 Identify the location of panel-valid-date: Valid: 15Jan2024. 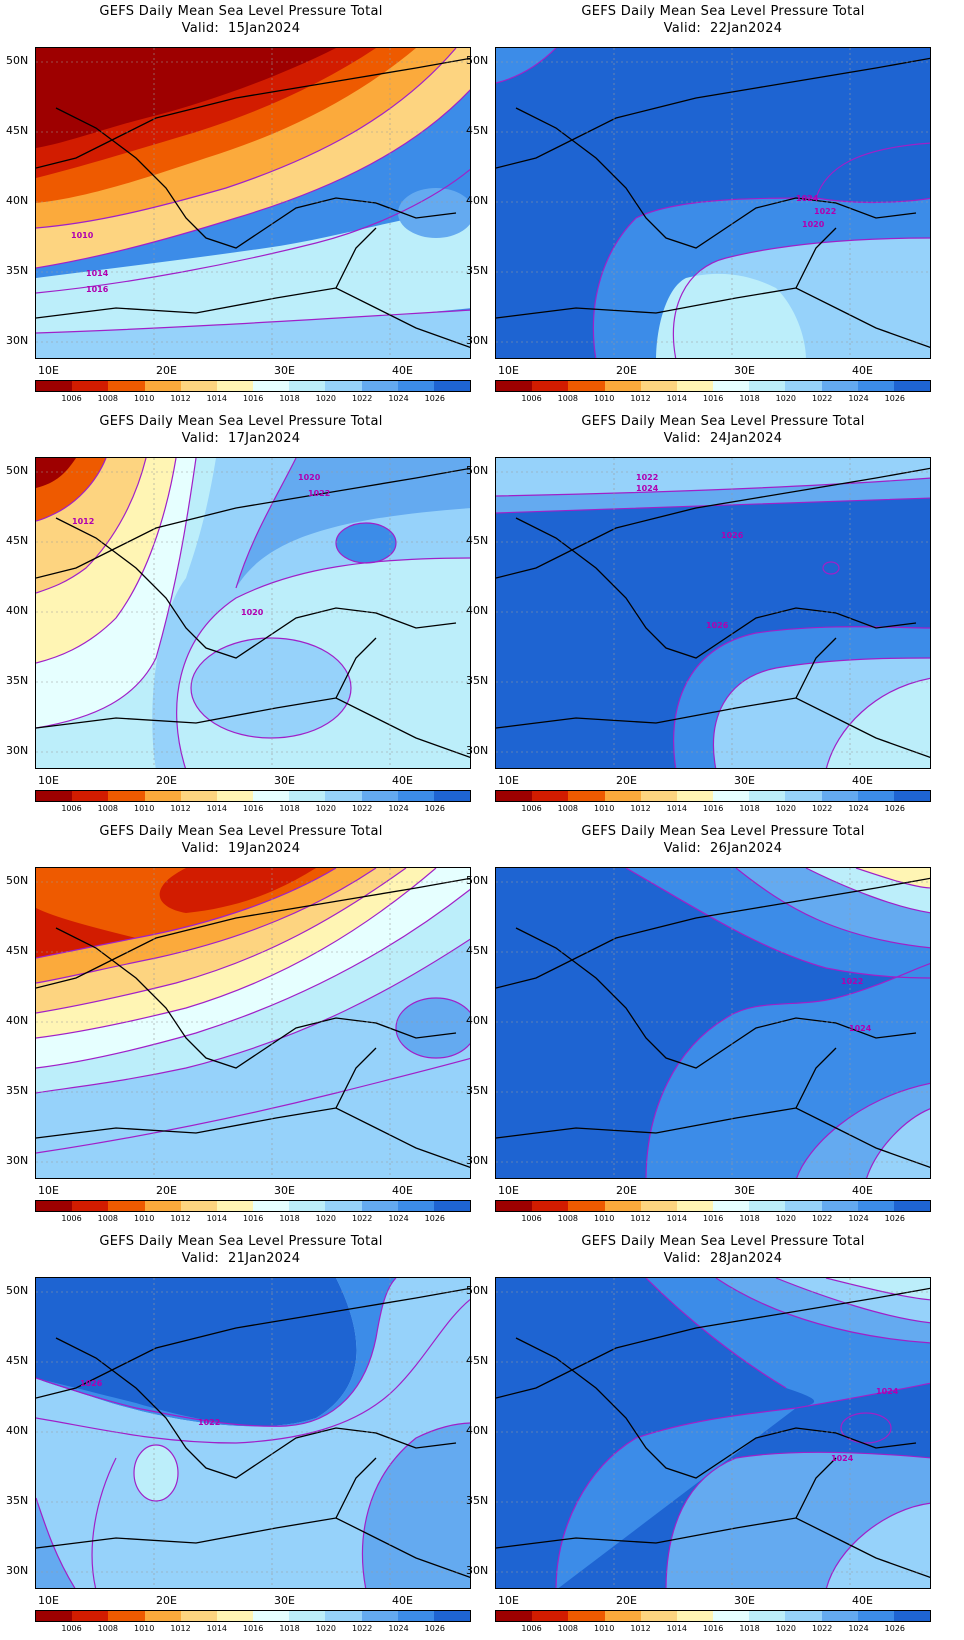
(241, 28).